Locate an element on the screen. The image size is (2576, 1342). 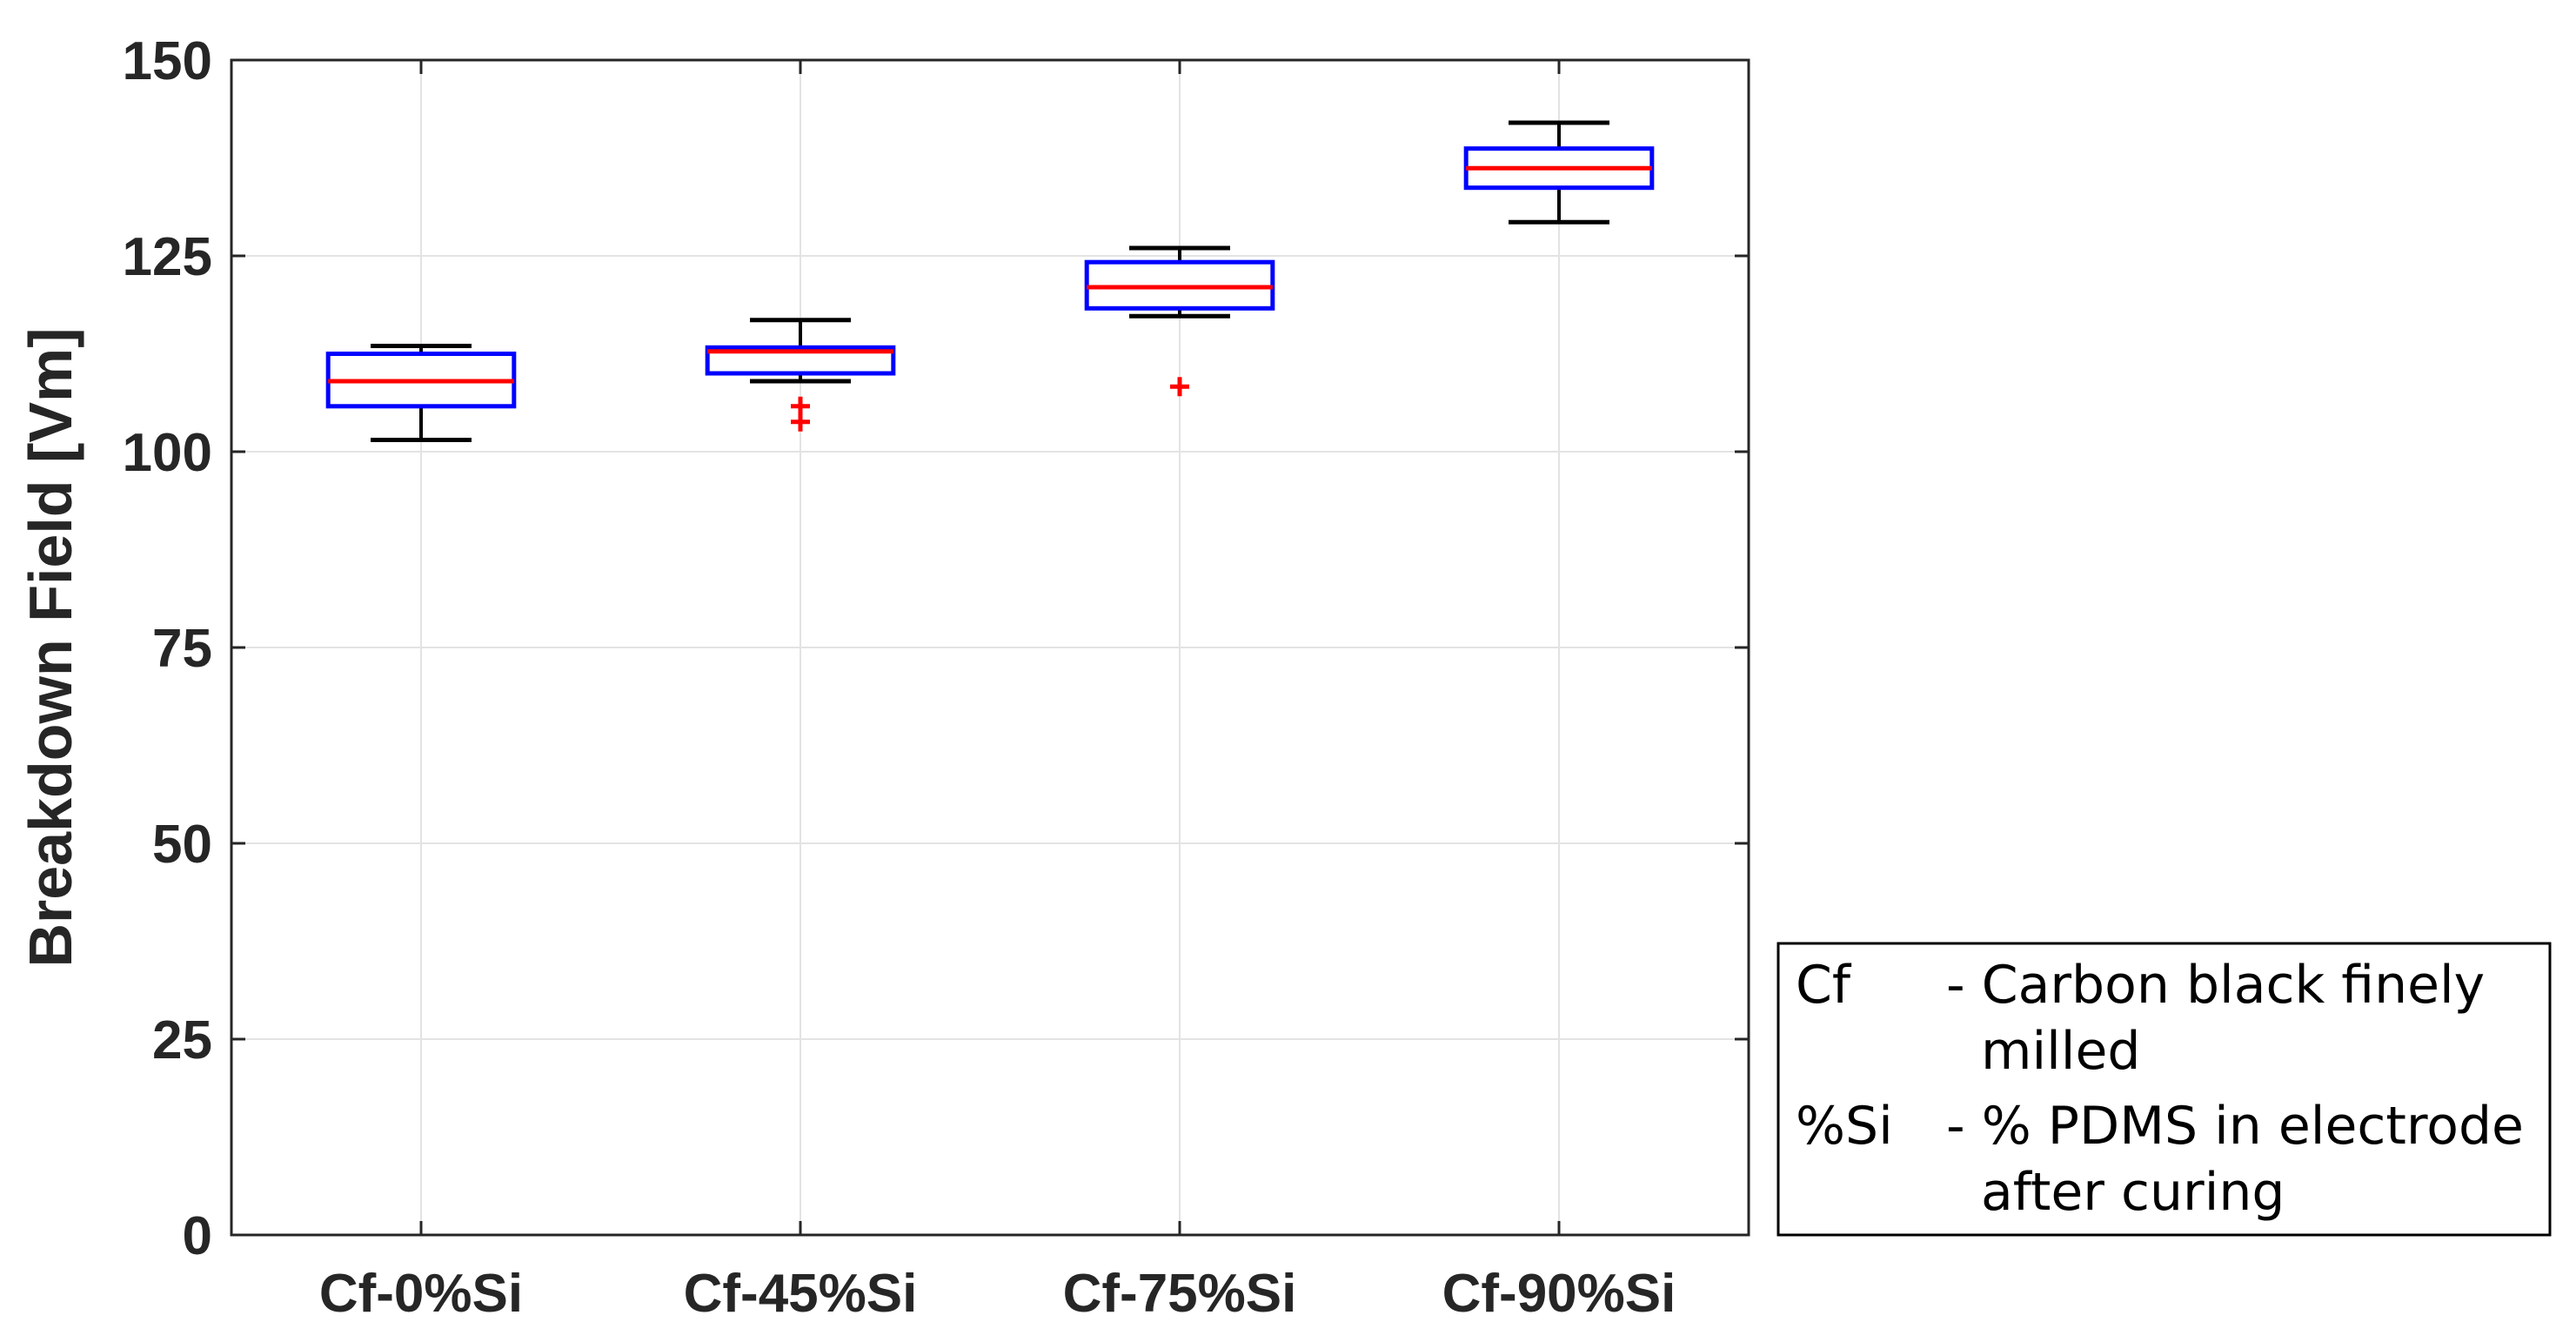
box-series is located at coordinates (990, 281).